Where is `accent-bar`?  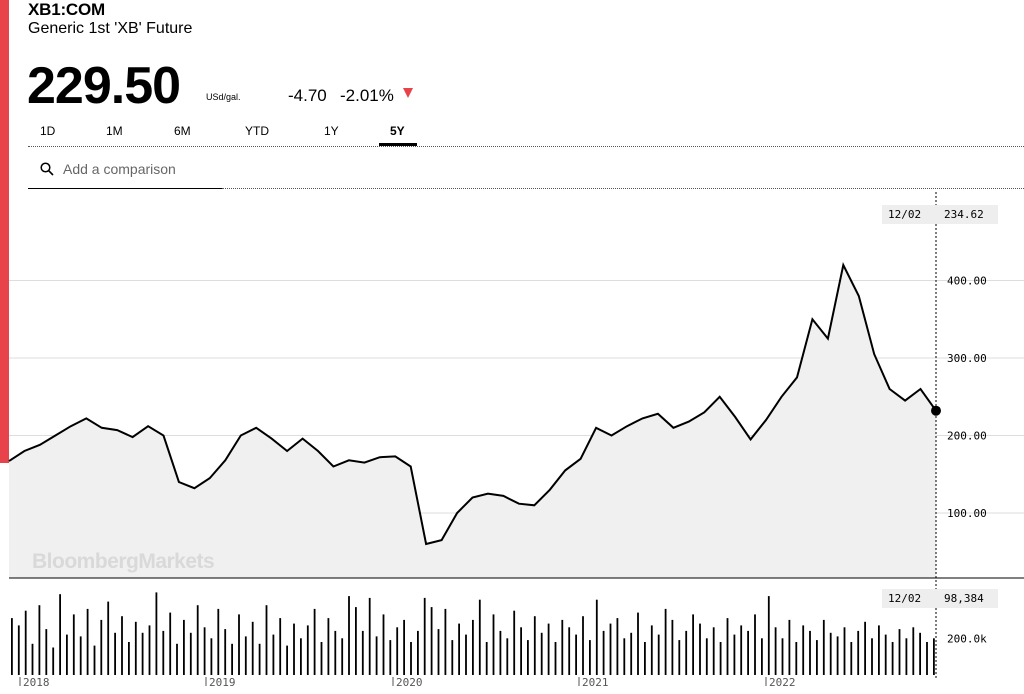 accent-bar is located at coordinates (4, 231).